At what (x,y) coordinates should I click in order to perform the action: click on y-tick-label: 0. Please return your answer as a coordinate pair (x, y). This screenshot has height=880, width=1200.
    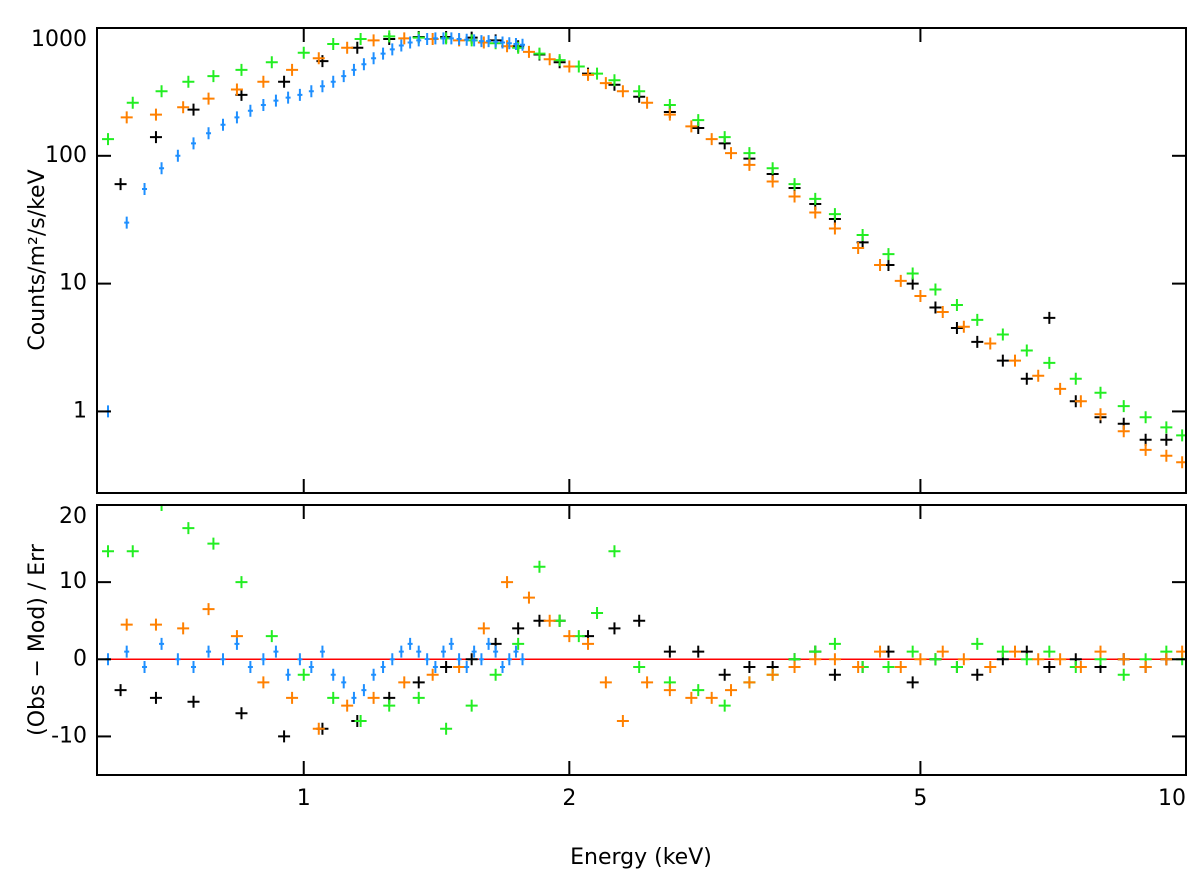
    Looking at the image, I should click on (80, 658).